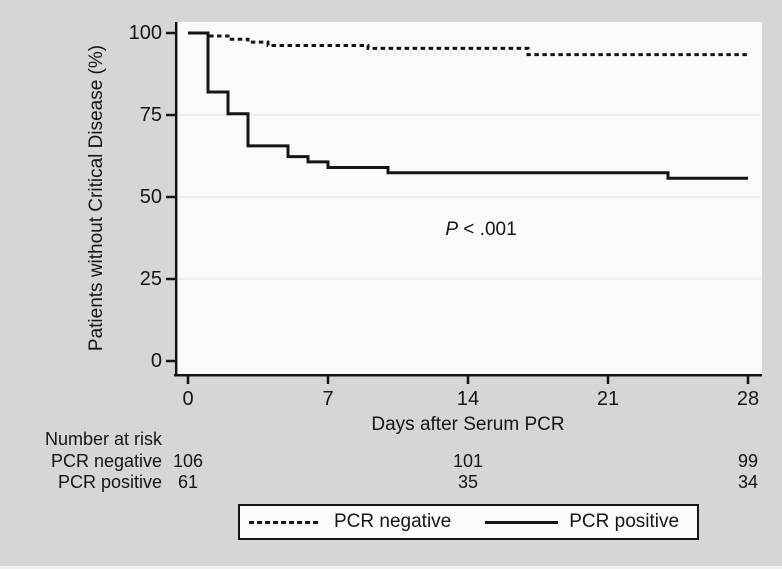 This screenshot has height=569, width=782. Describe the element at coordinates (188, 399) in the screenshot. I see `x-tick-label-0: 0` at that location.